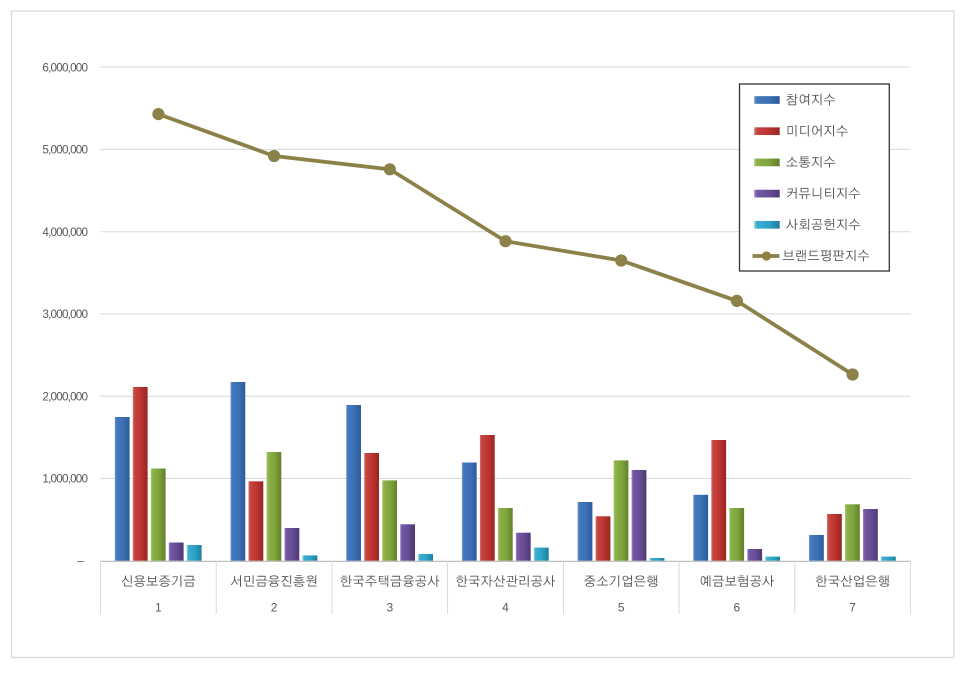 Image resolution: width=966 pixels, height=675 pixels. Describe the element at coordinates (274, 608) in the screenshot. I see `svg-text: 2` at that location.